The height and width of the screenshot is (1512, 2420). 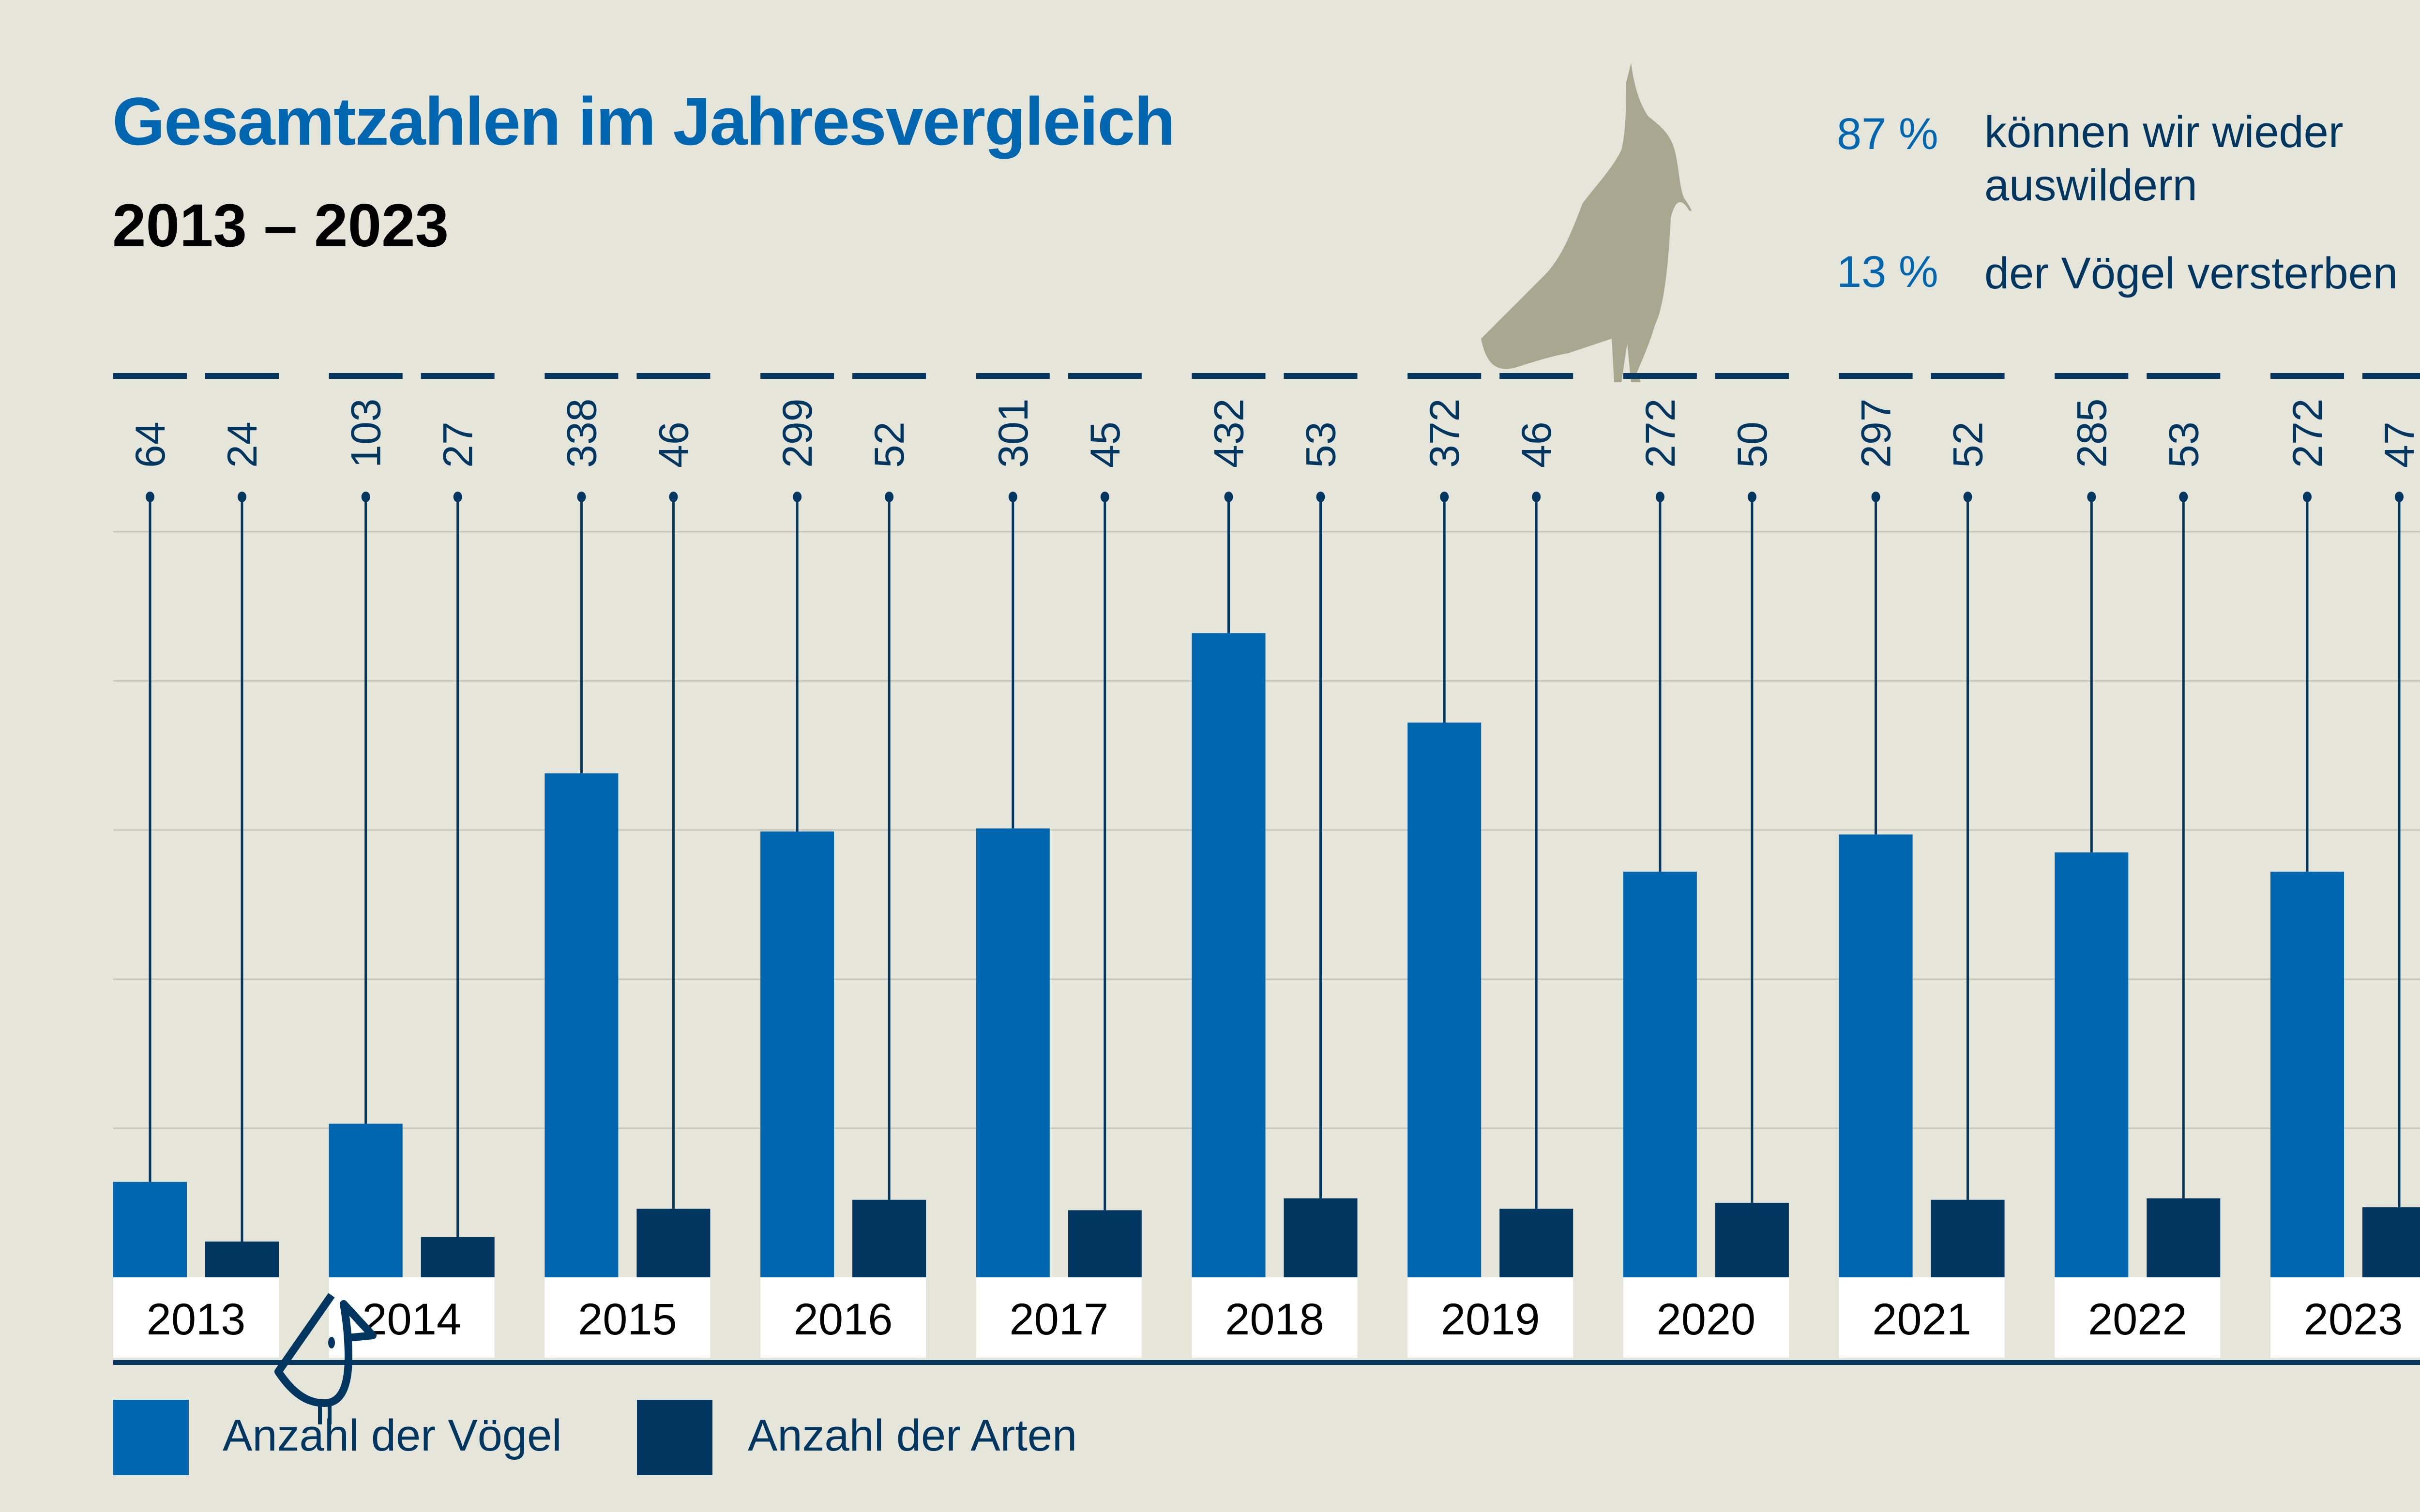 What do you see at coordinates (1266, 1362) in the screenshot?
I see `baseline` at bounding box center [1266, 1362].